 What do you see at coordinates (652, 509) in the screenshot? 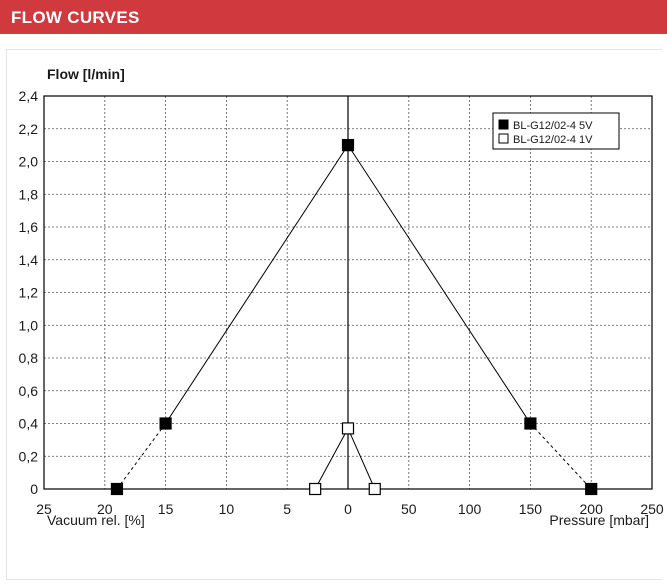
I see `x-tick-label: 250` at bounding box center [652, 509].